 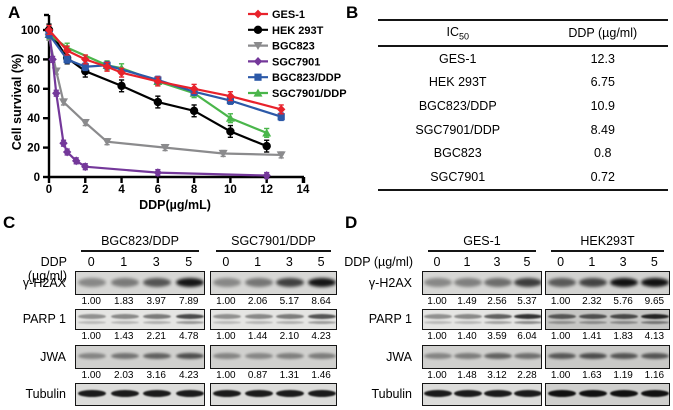 What do you see at coordinates (602, 105) in the screenshot?
I see `ic50-value: 10.9` at bounding box center [602, 105].